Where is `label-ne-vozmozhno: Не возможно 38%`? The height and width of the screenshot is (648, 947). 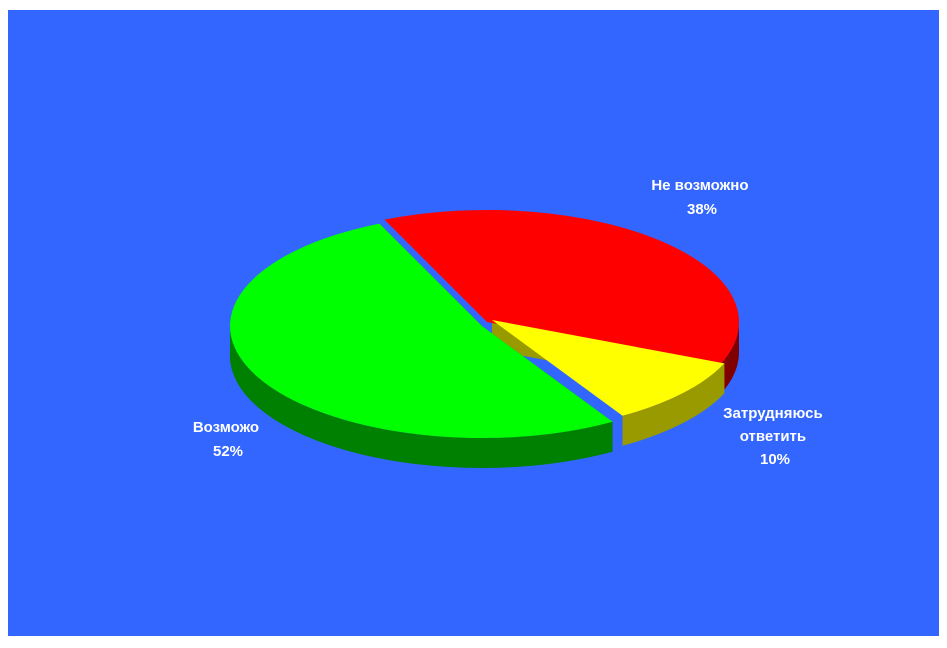 label-ne-vozmozhno: Не возможно 38% is located at coordinates (701, 197).